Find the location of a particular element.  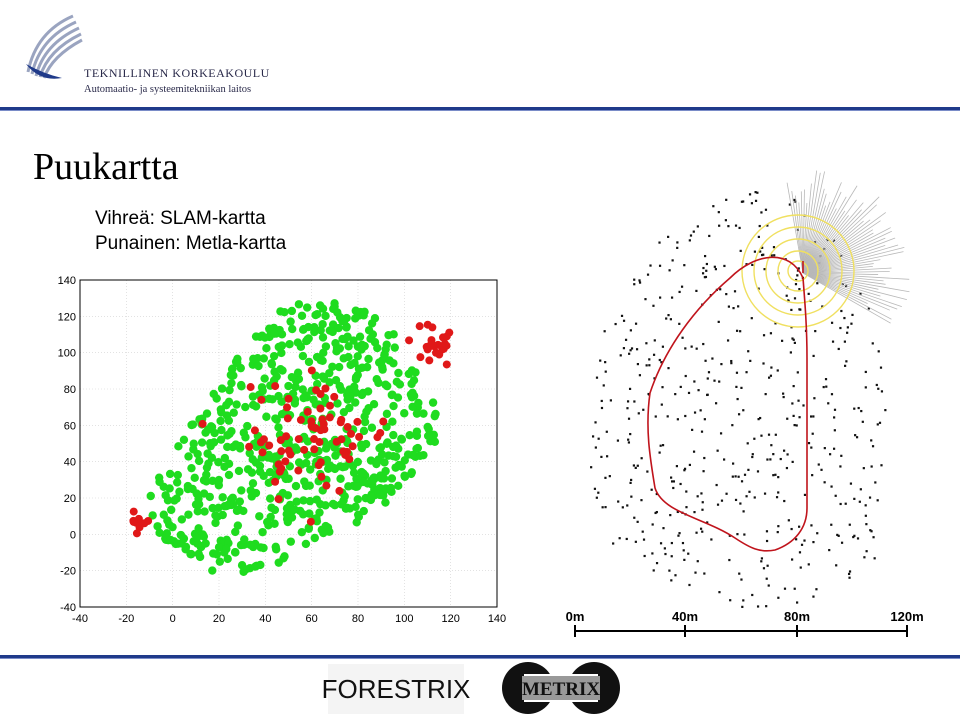

x-tick-label: 0 is located at coordinates (173, 619).